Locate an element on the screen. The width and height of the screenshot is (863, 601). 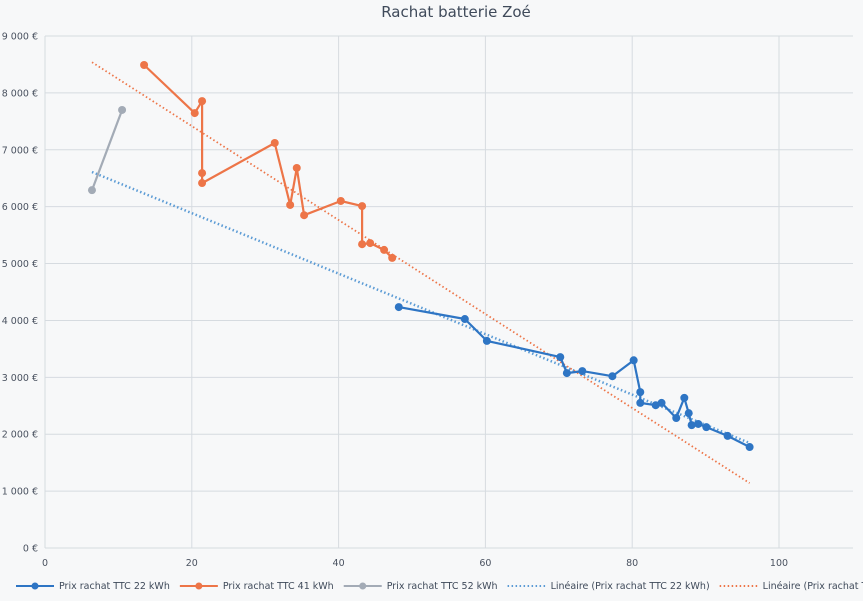
y-tick-label: 8 000 € is located at coordinates (20, 93).